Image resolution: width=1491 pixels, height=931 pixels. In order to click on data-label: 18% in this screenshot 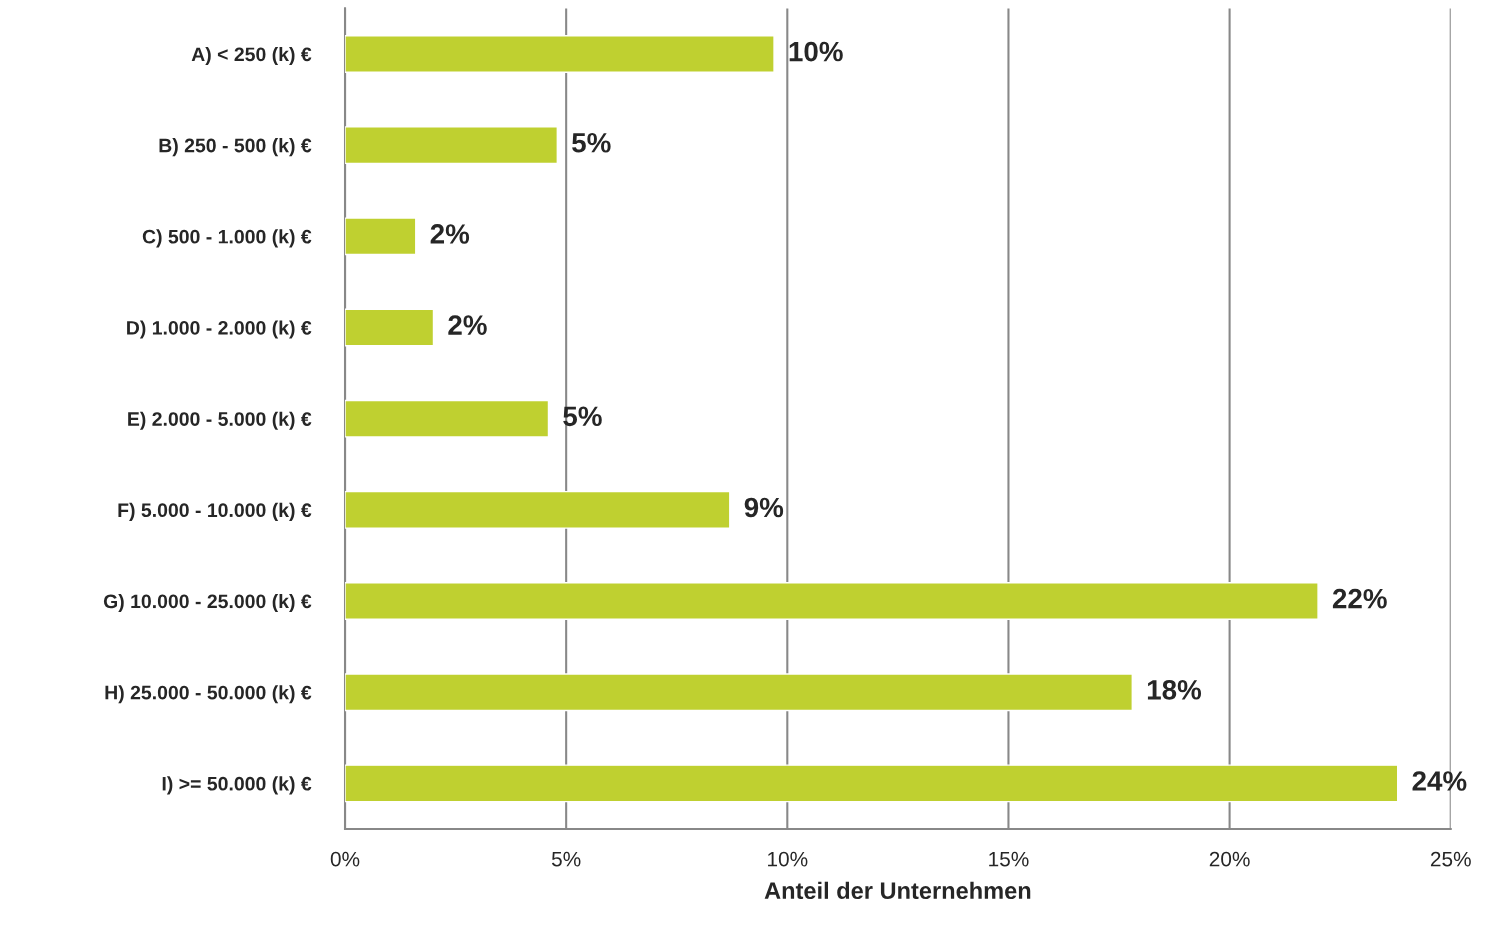, I will do `click(1174, 689)`.